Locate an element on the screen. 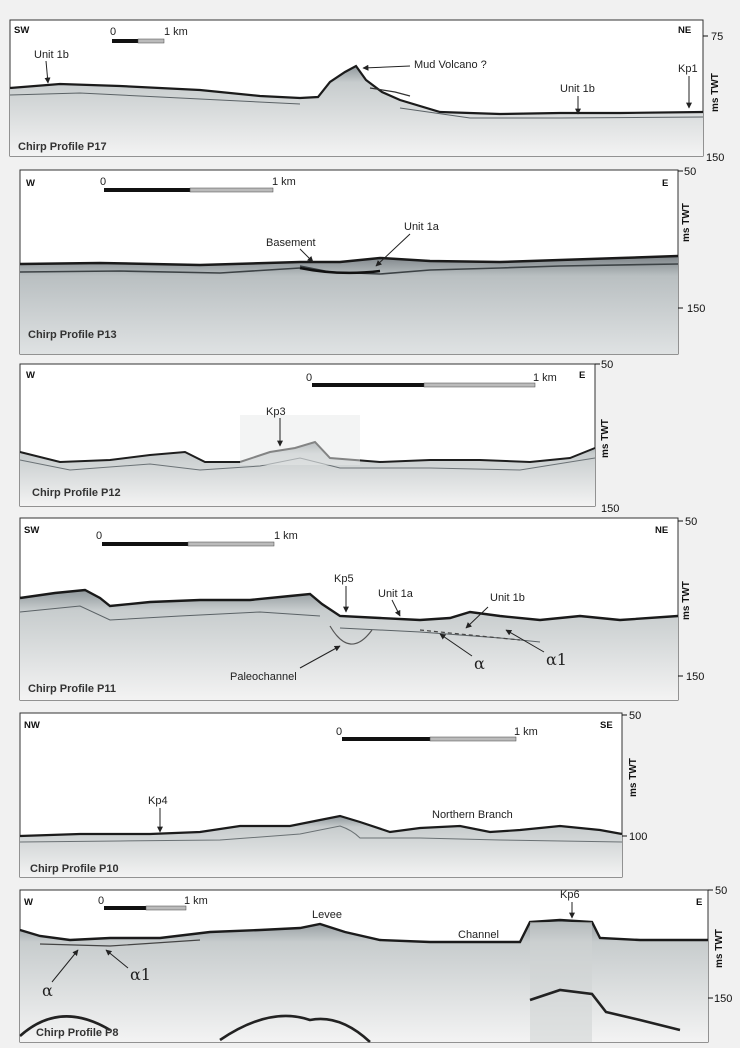  profile-title: Chirp Profile P17 is located at coordinates (62, 147).